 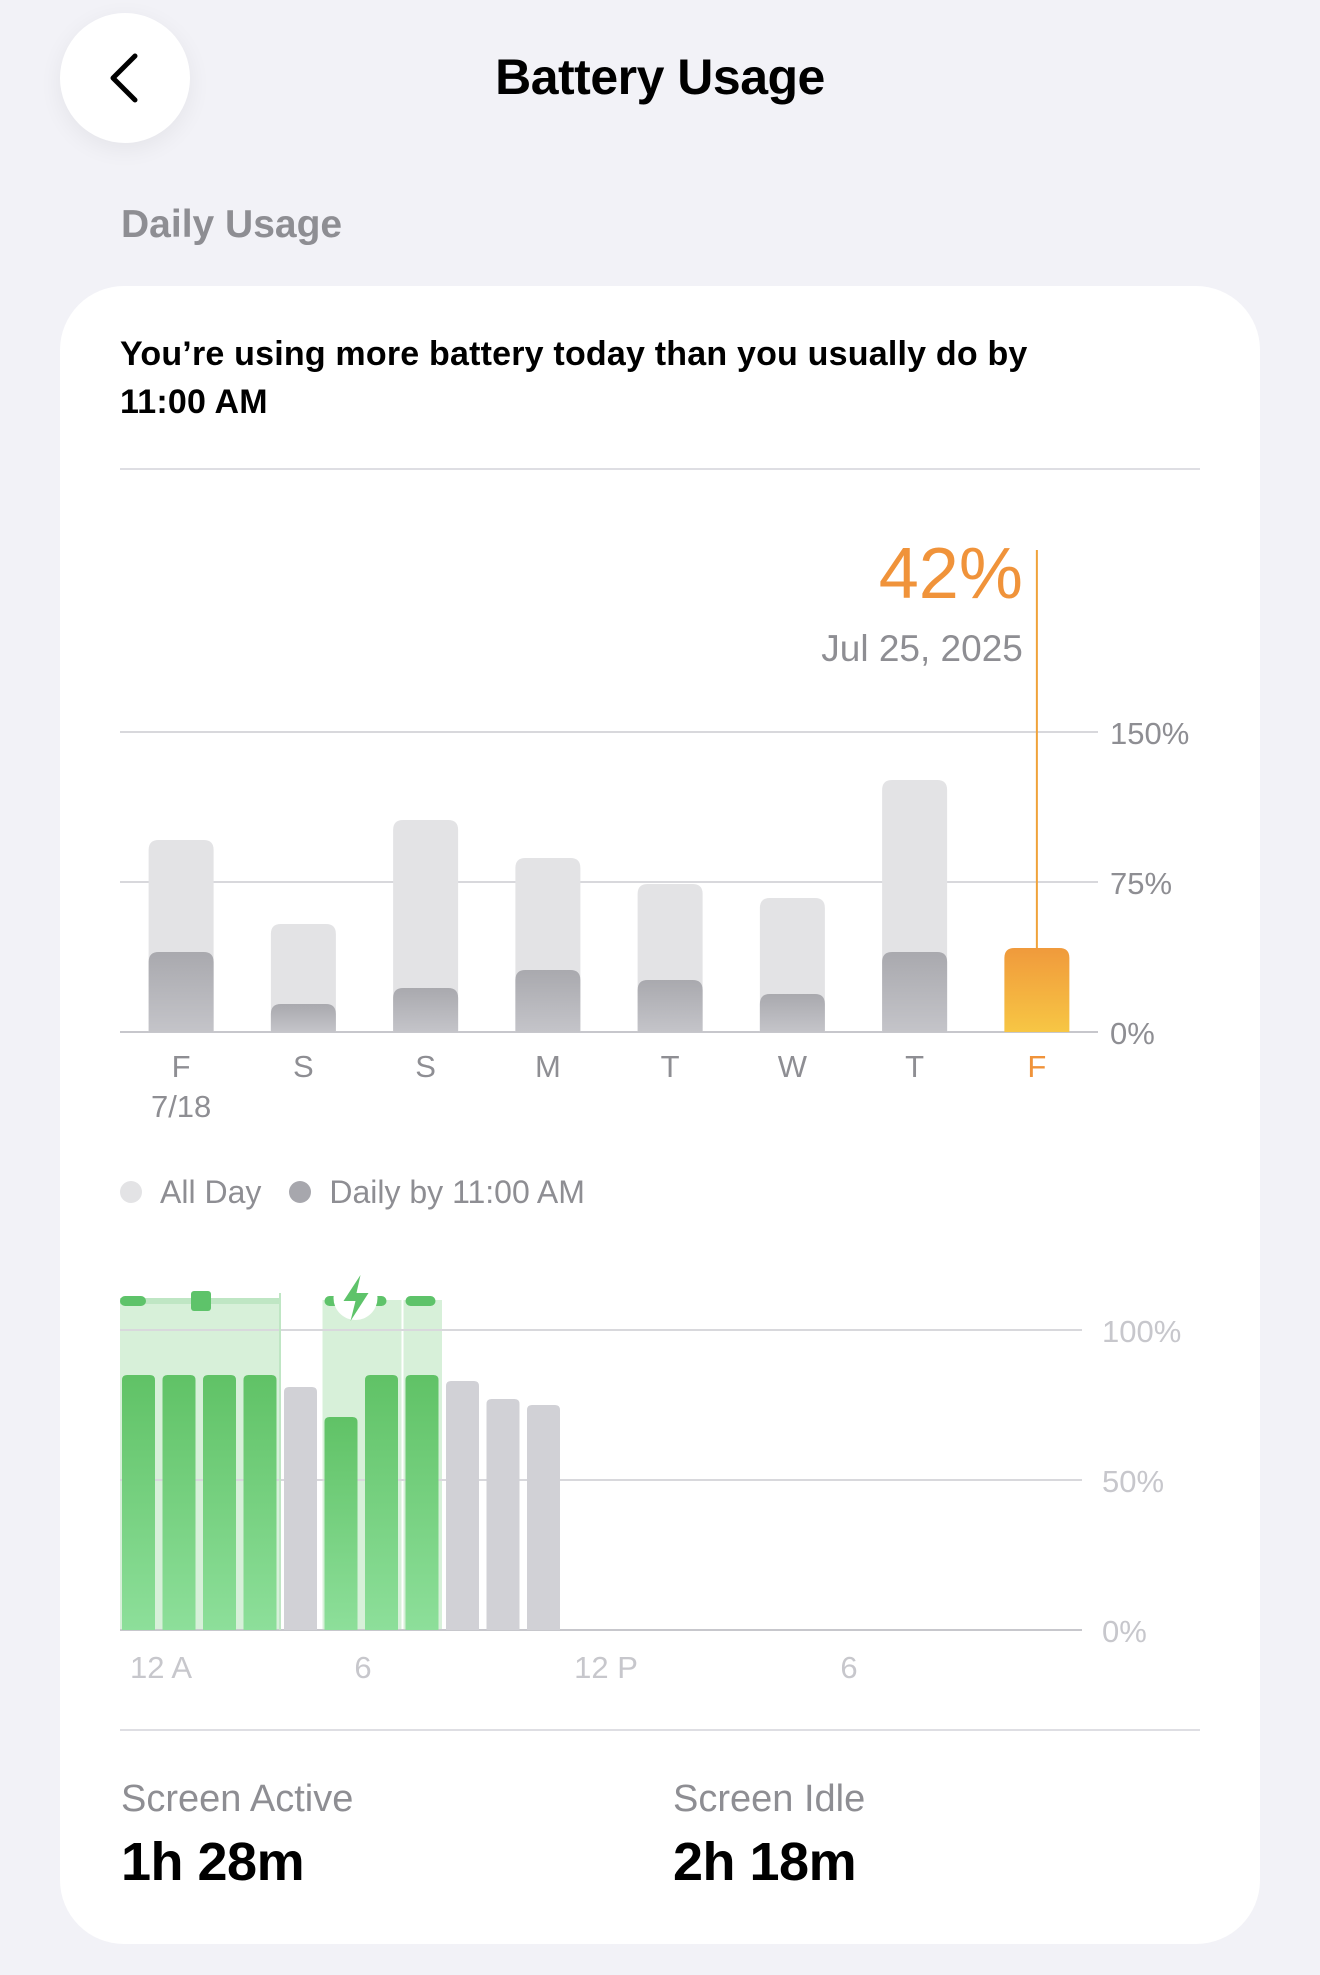 I want to click on legend-label-daily-by: Daily by 11:00 AM, so click(x=457, y=1191).